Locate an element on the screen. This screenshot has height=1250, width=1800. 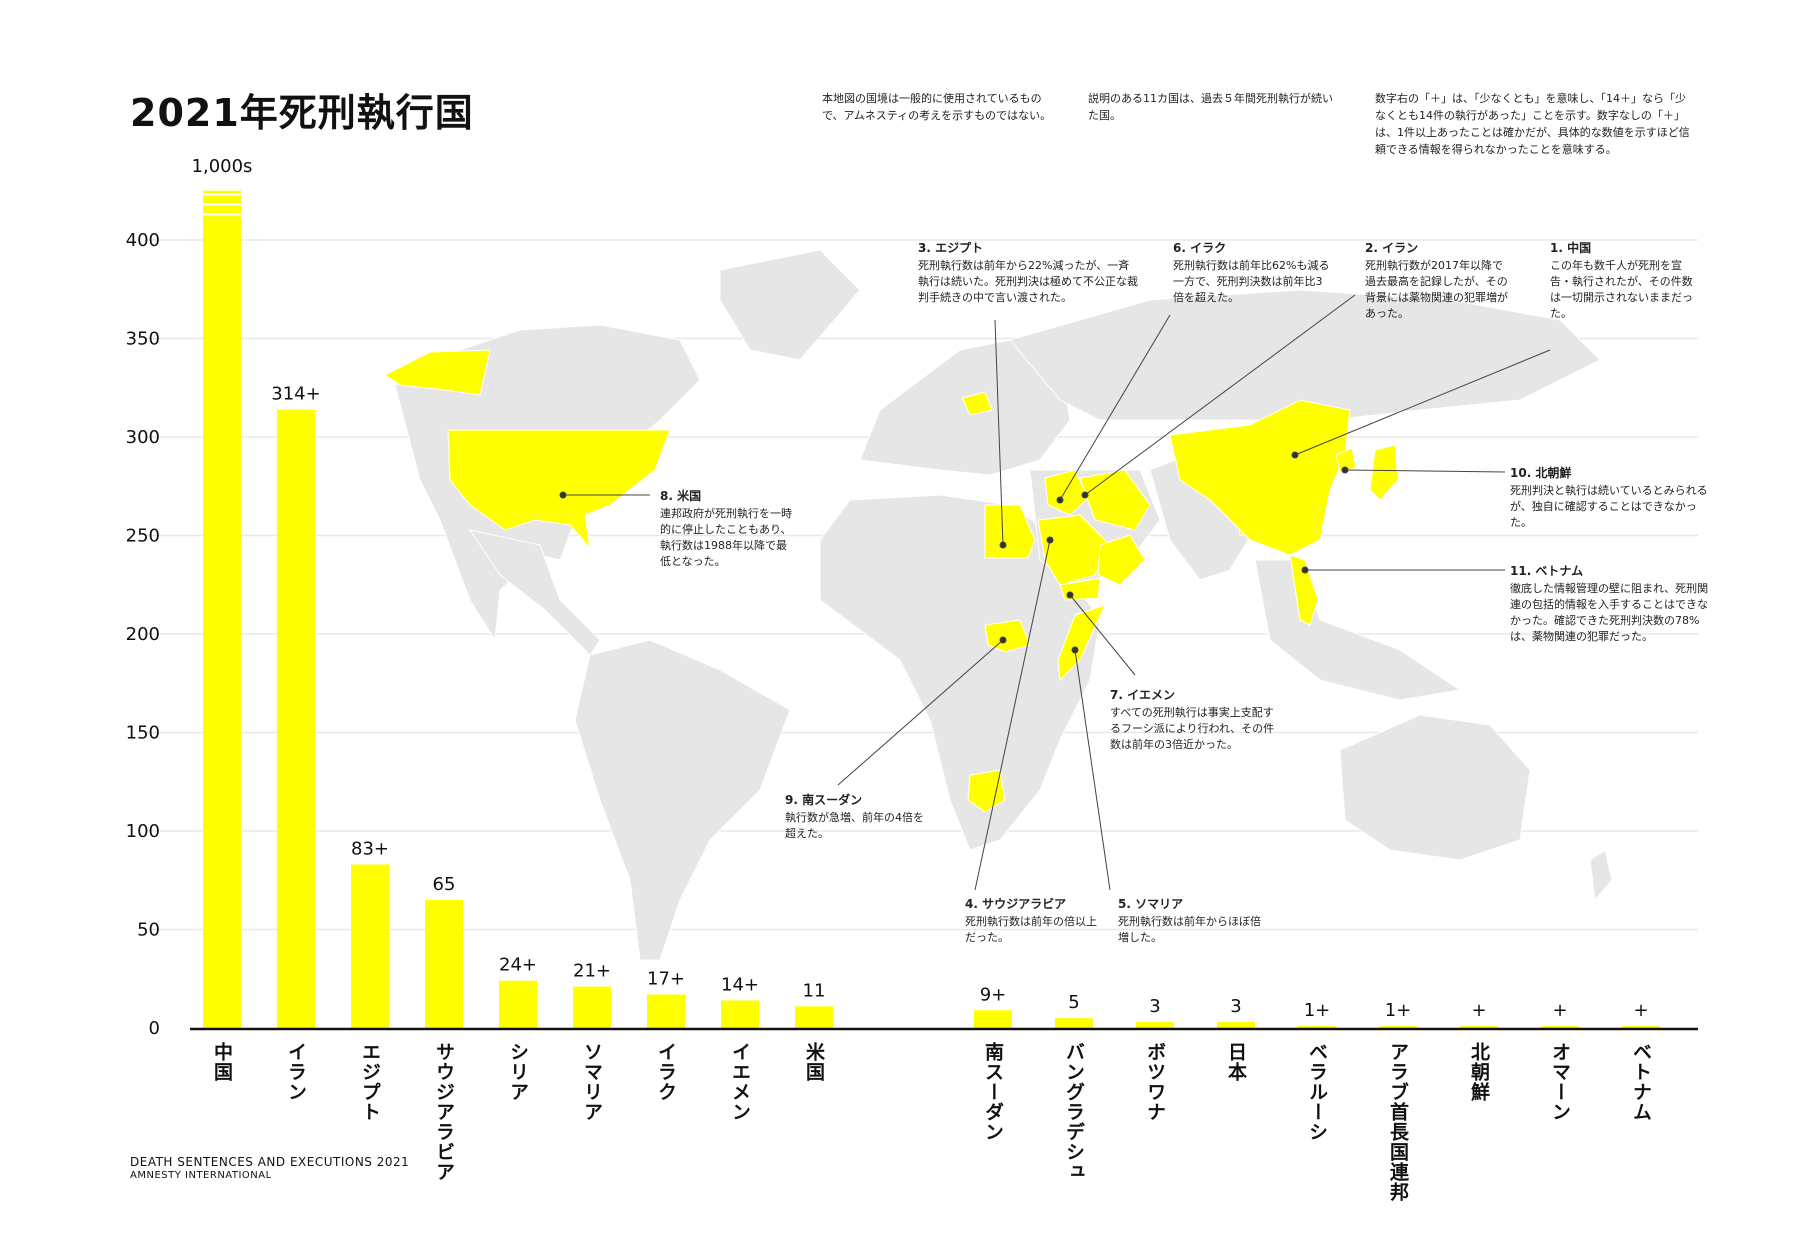
bar-value-label: 1+ is located at coordinates (1317, 1010).